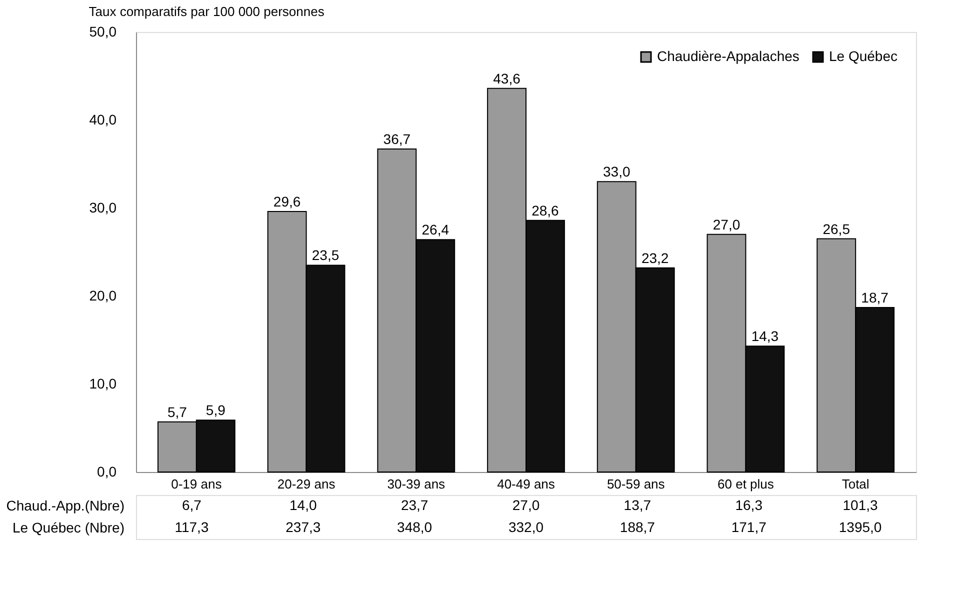  Describe the element at coordinates (638, 527) in the screenshot. I see `text: 188,7` at that location.